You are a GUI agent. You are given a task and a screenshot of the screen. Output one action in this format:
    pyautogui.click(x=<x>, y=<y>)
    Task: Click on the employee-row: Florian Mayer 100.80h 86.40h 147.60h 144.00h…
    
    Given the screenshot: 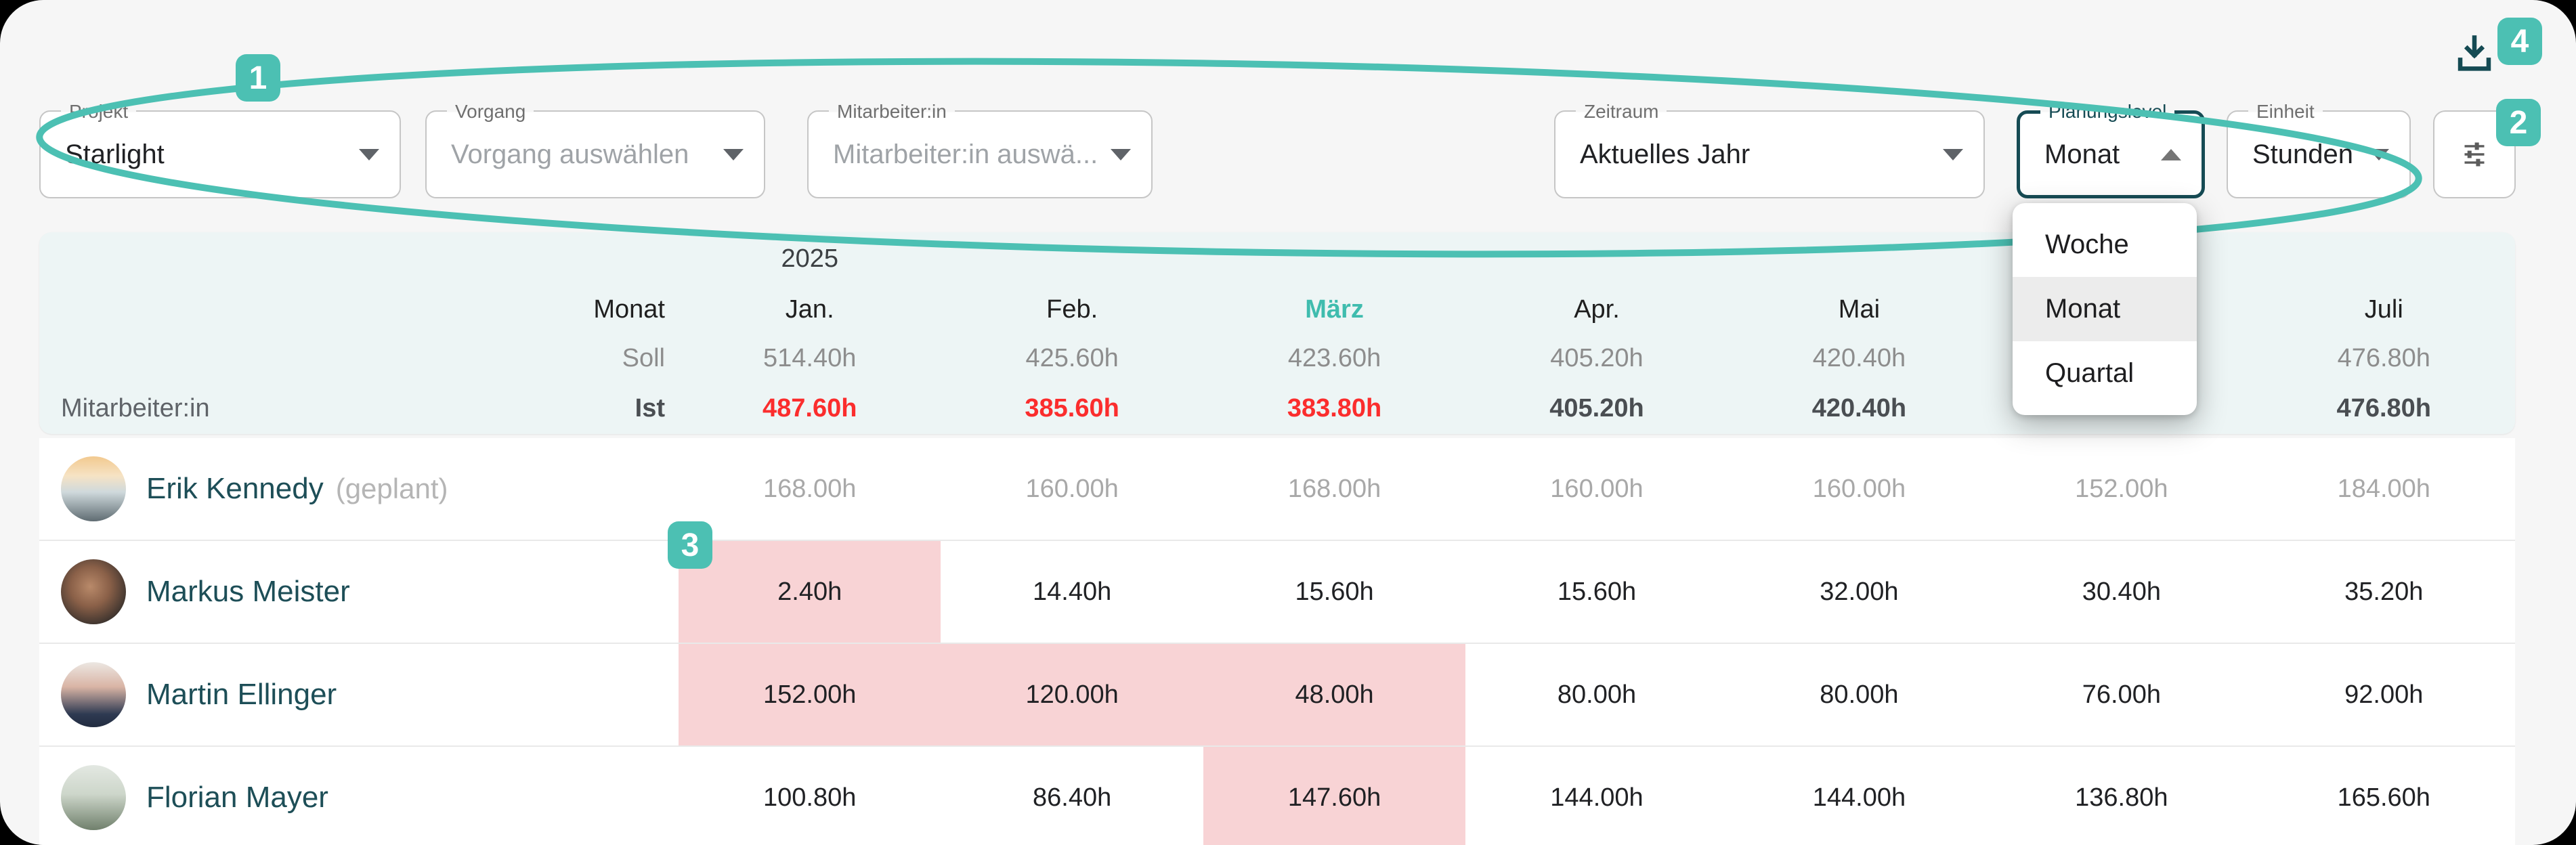 What is the action you would take?
    pyautogui.click(x=1277, y=795)
    